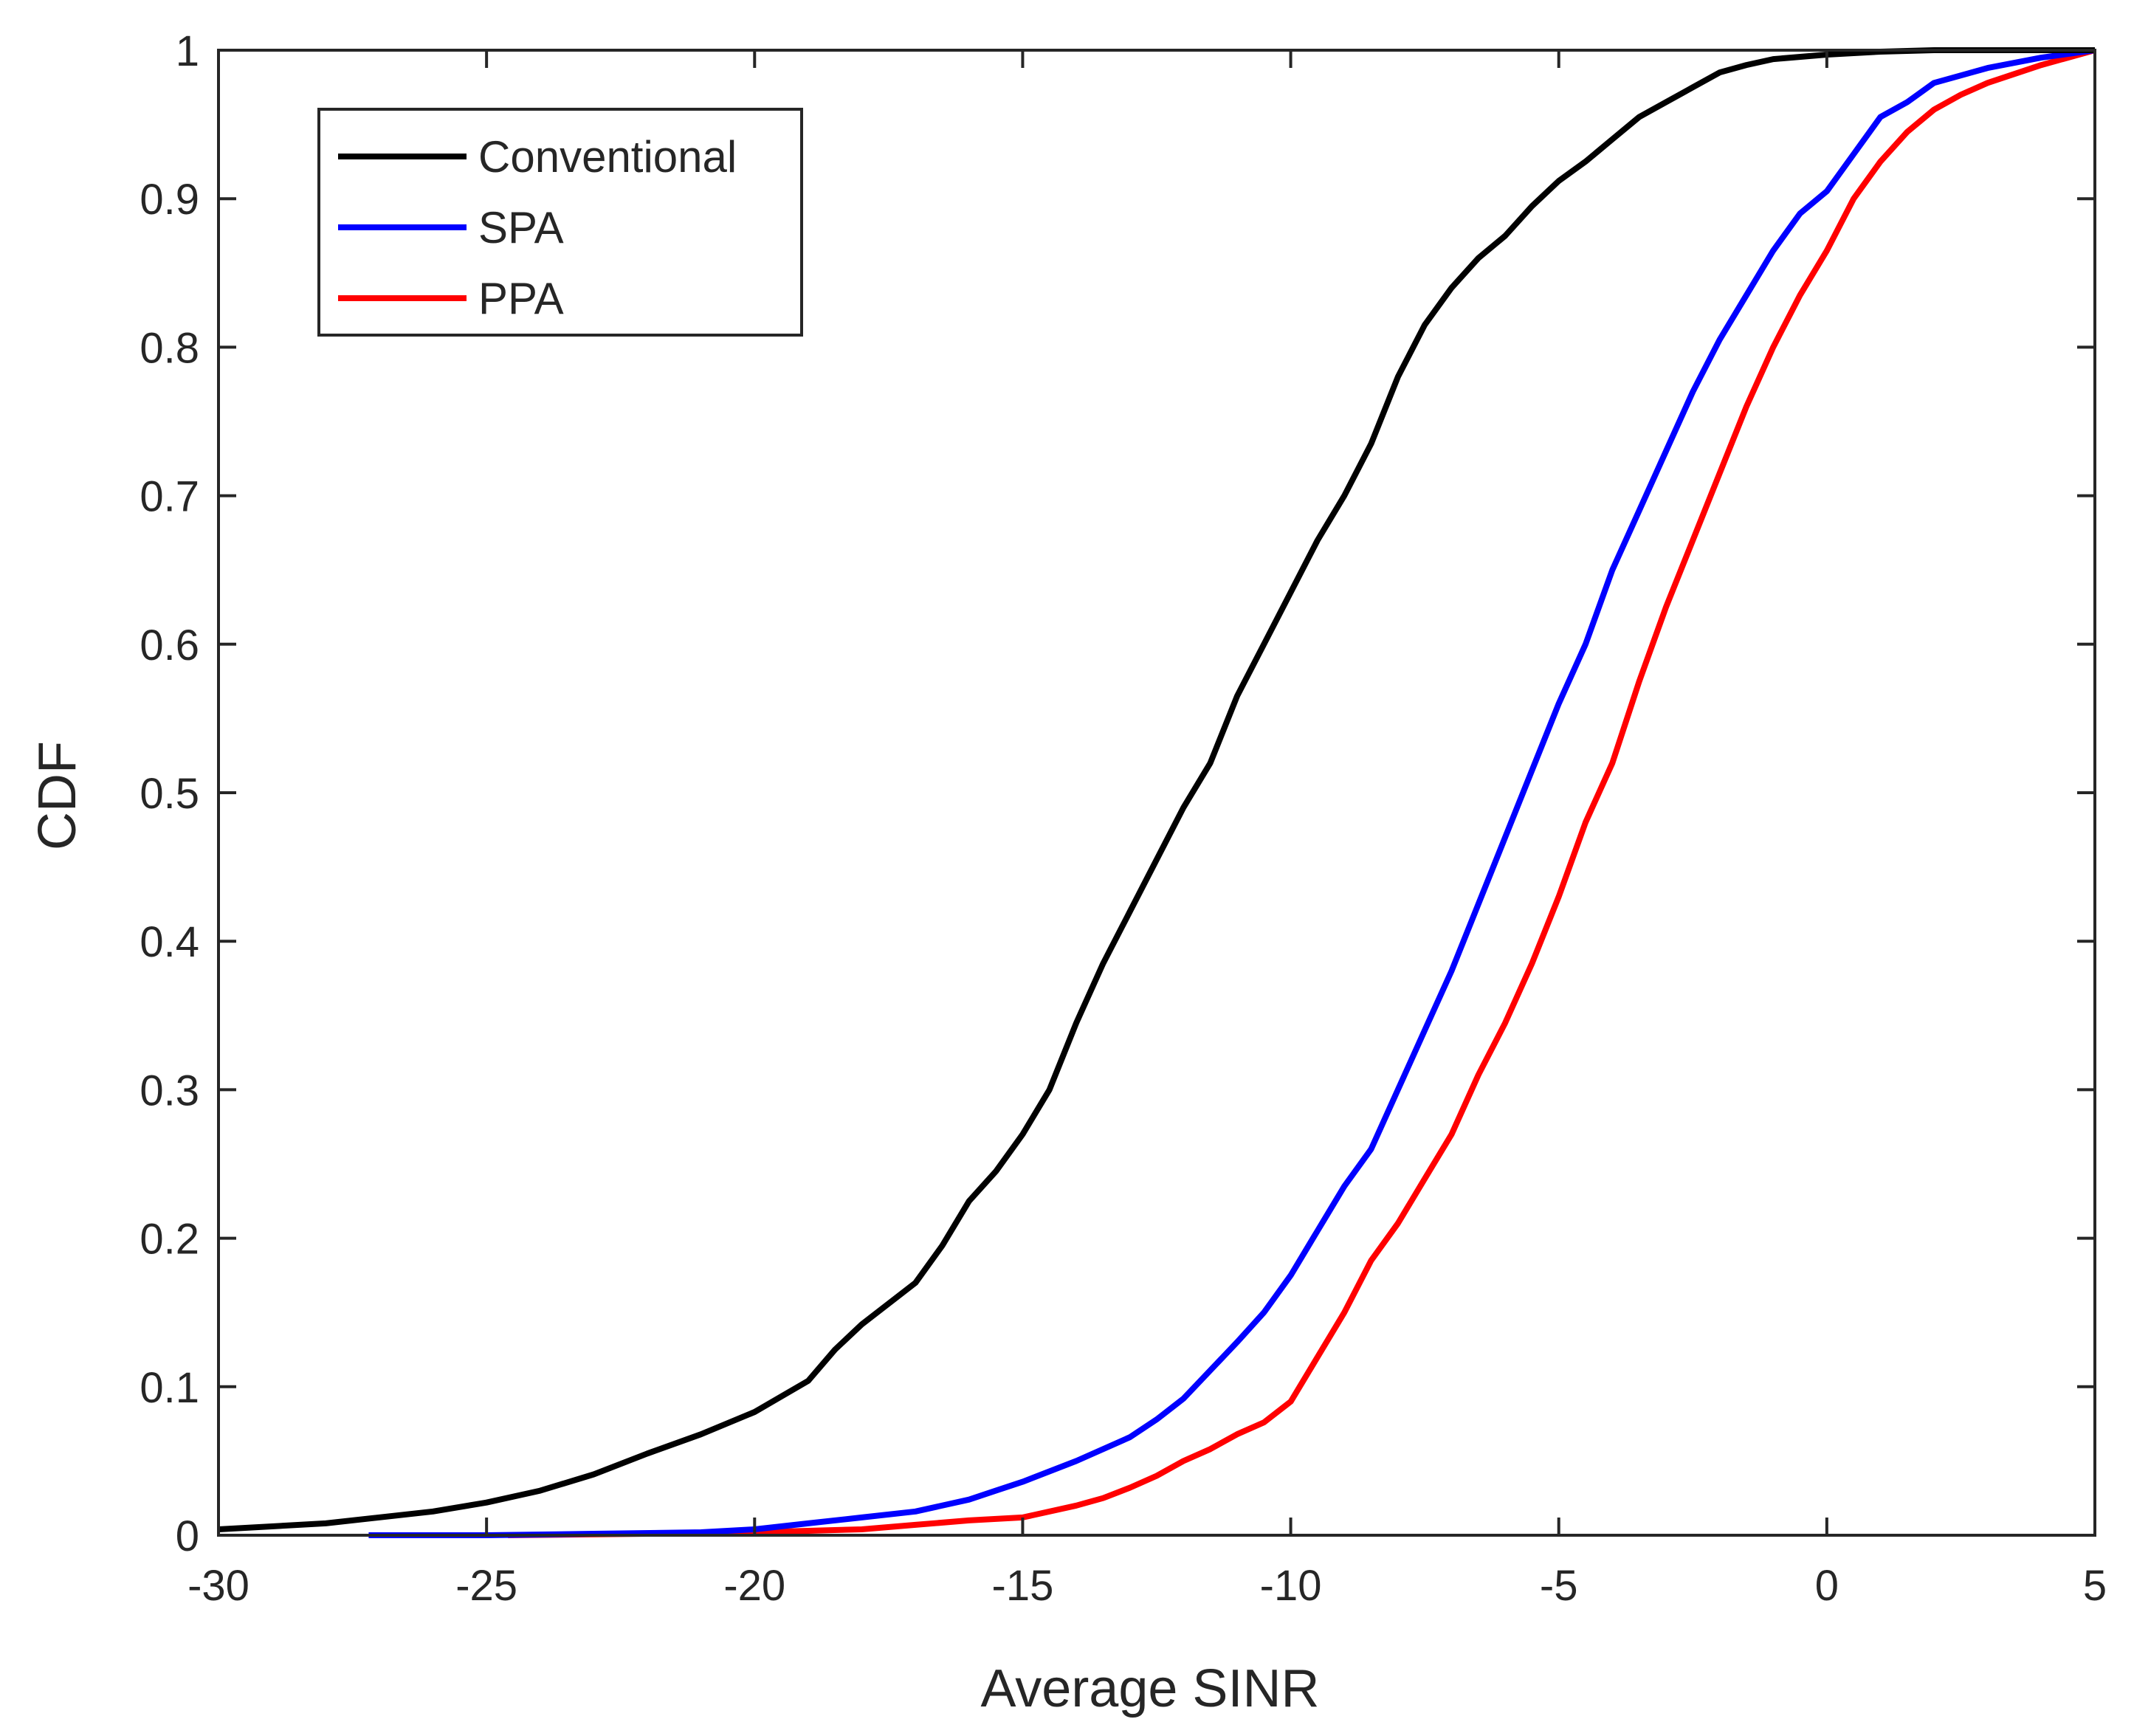  I want to click on x-tick-label: -15, so click(1023, 1586).